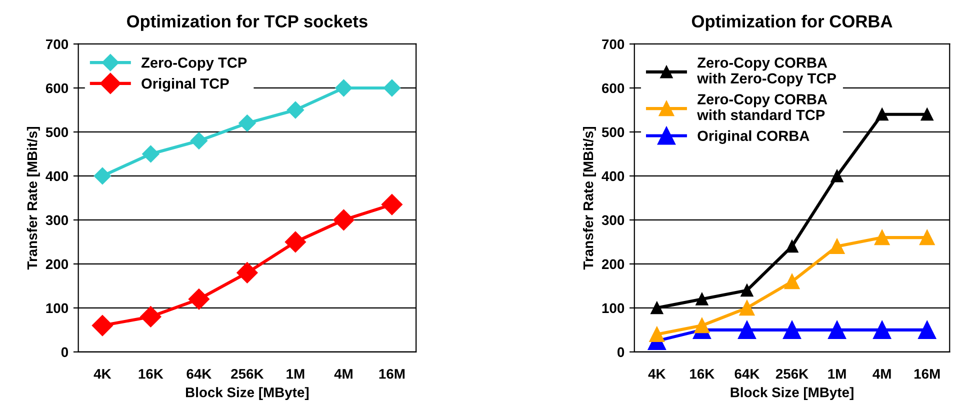 The width and height of the screenshot is (979, 415). Describe the element at coordinates (754, 137) in the screenshot. I see `legend-label: Original CORBA` at that location.